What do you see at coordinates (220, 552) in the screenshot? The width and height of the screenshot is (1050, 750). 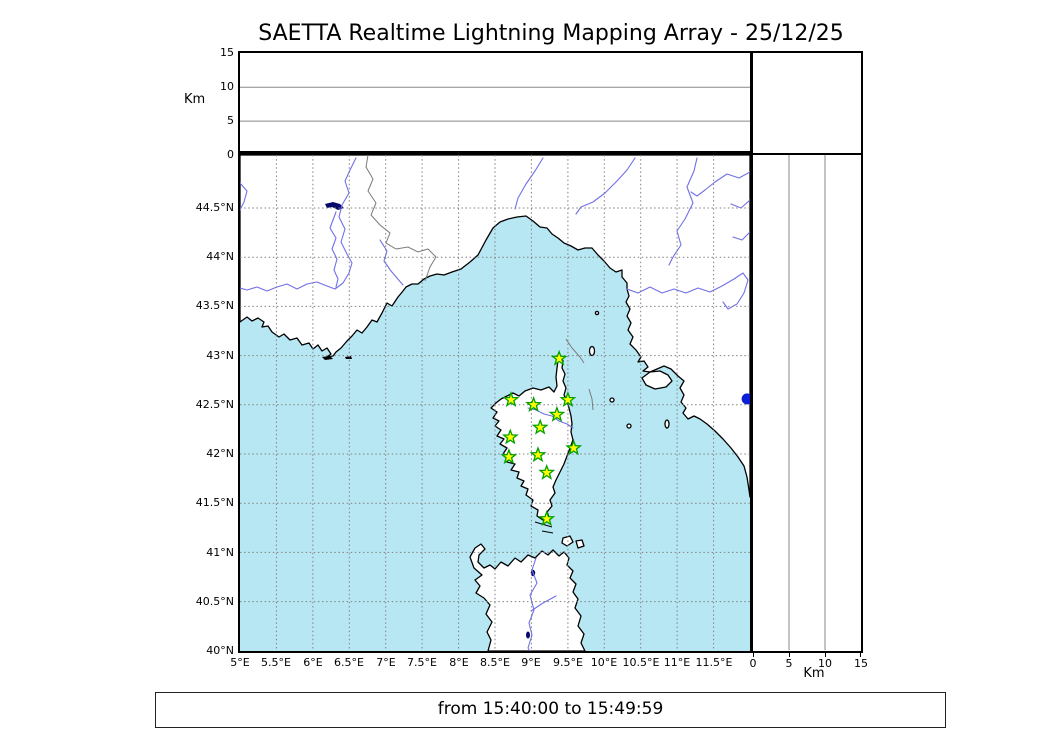 I see `lat-tick-41N: 41°N` at bounding box center [220, 552].